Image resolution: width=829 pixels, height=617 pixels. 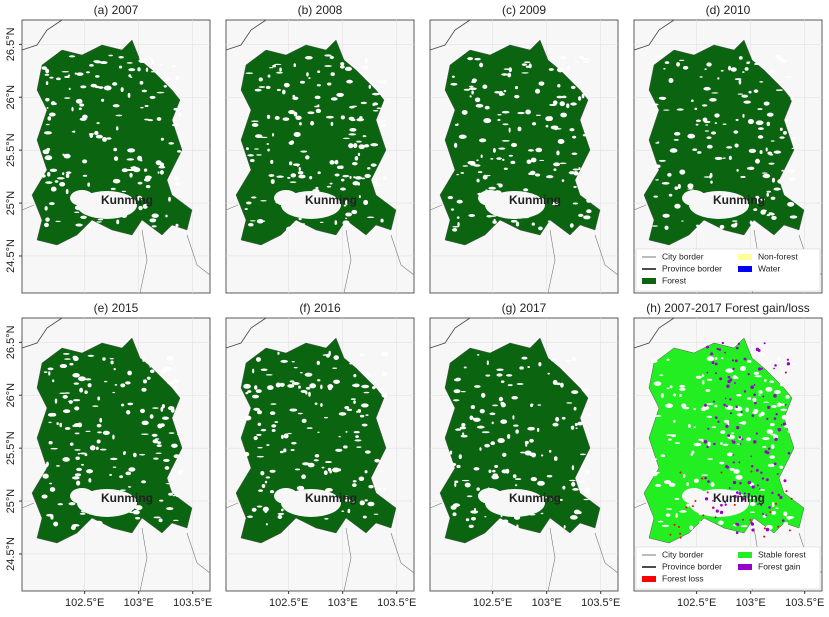 I want to click on x-tick-label: 102.5°E, so click(x=696, y=603).